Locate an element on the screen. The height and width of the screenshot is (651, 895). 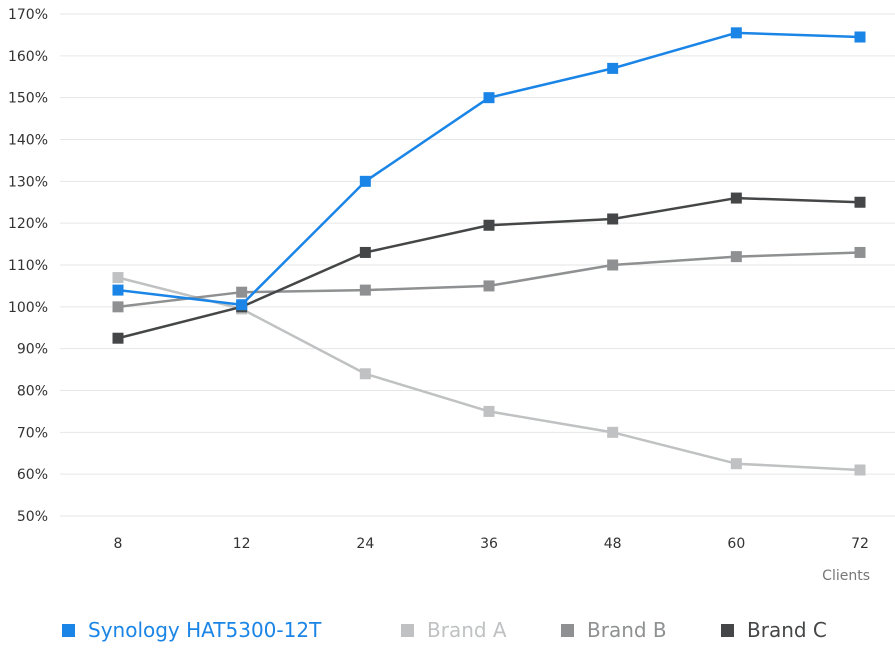
y-tick-label: 90% is located at coordinates (32, 350).